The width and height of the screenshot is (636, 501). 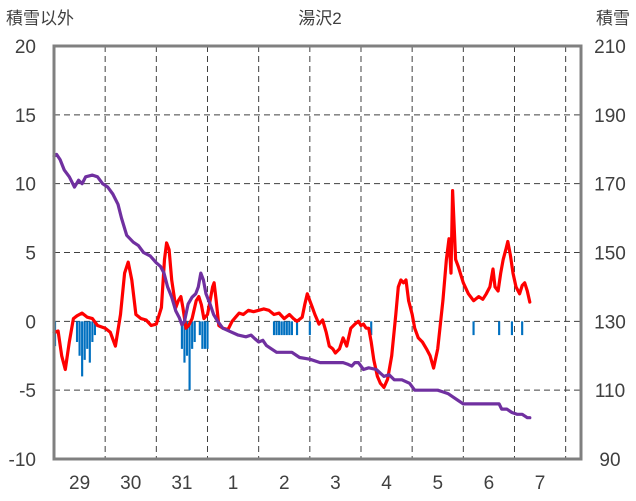 What do you see at coordinates (437, 483) in the screenshot?
I see `x-tick-label: 5` at bounding box center [437, 483].